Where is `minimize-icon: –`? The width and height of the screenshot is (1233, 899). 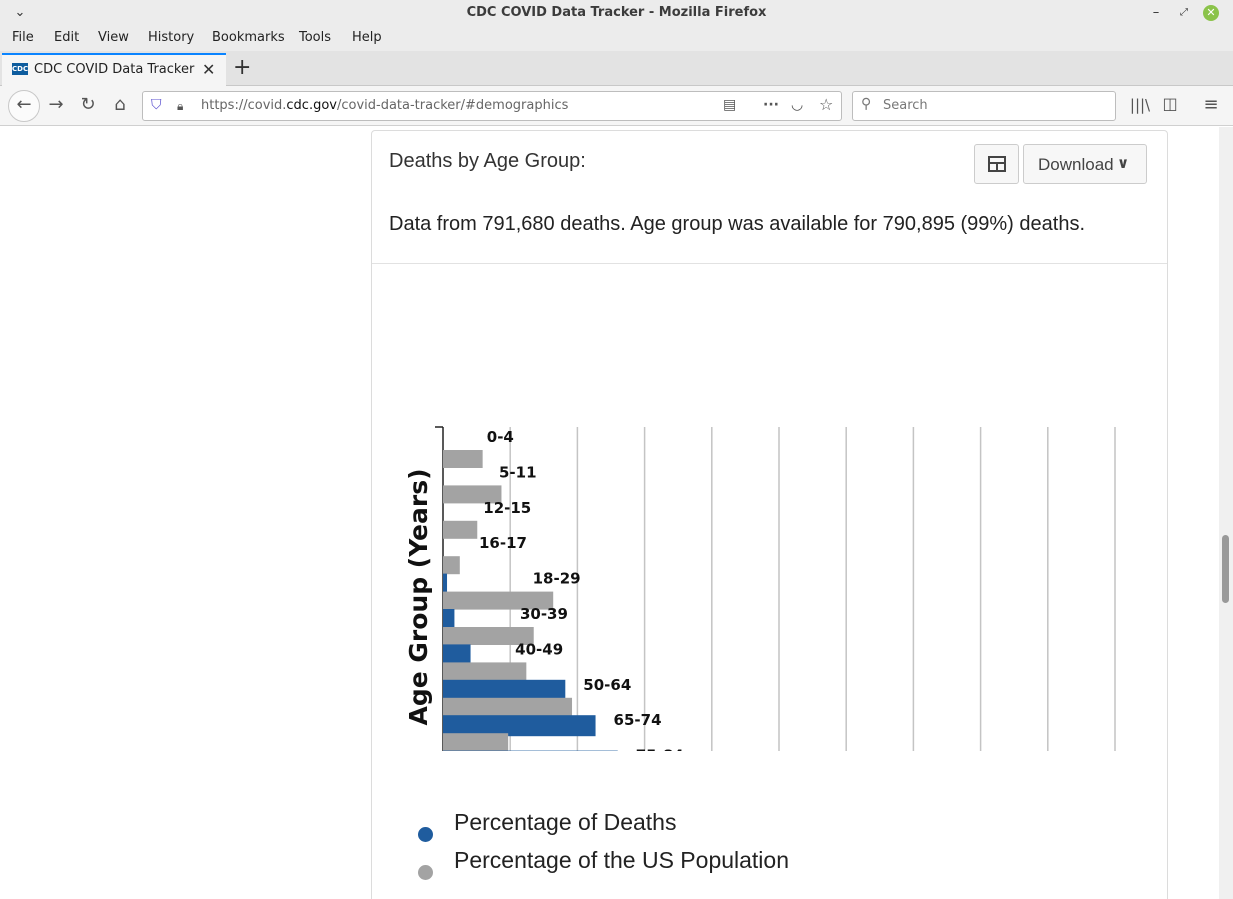
minimize-icon: – is located at coordinates (1156, 12).